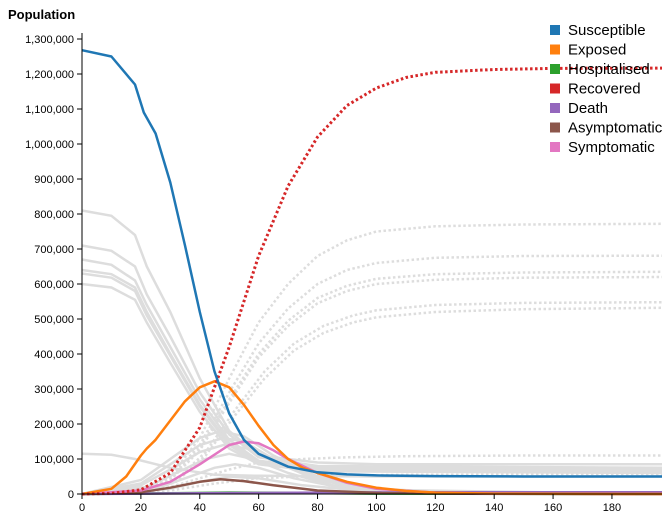 The image size is (670, 518). Describe the element at coordinates (54, 460) in the screenshot. I see `y-tick-label: 100,000` at that location.